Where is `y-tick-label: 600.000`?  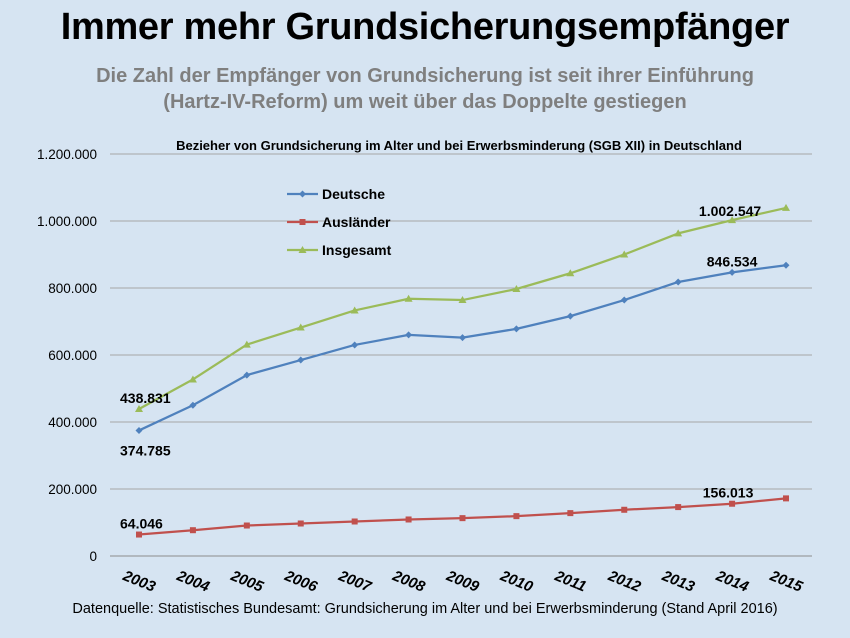
y-tick-label: 600.000 is located at coordinates (72, 355).